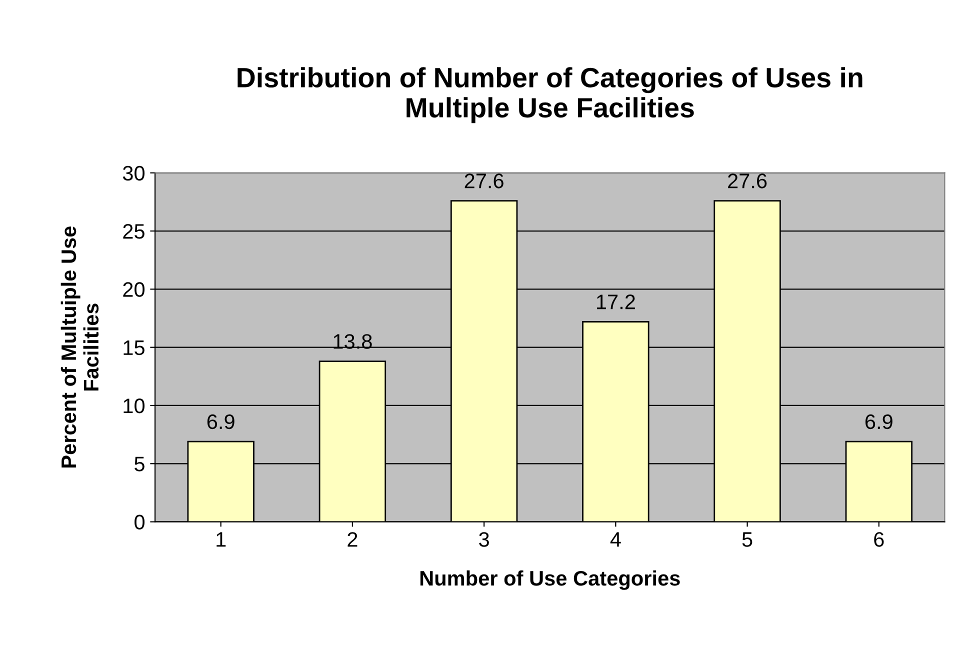 This screenshot has width=963, height=645. I want to click on y-tick-label: 10, so click(134, 406).